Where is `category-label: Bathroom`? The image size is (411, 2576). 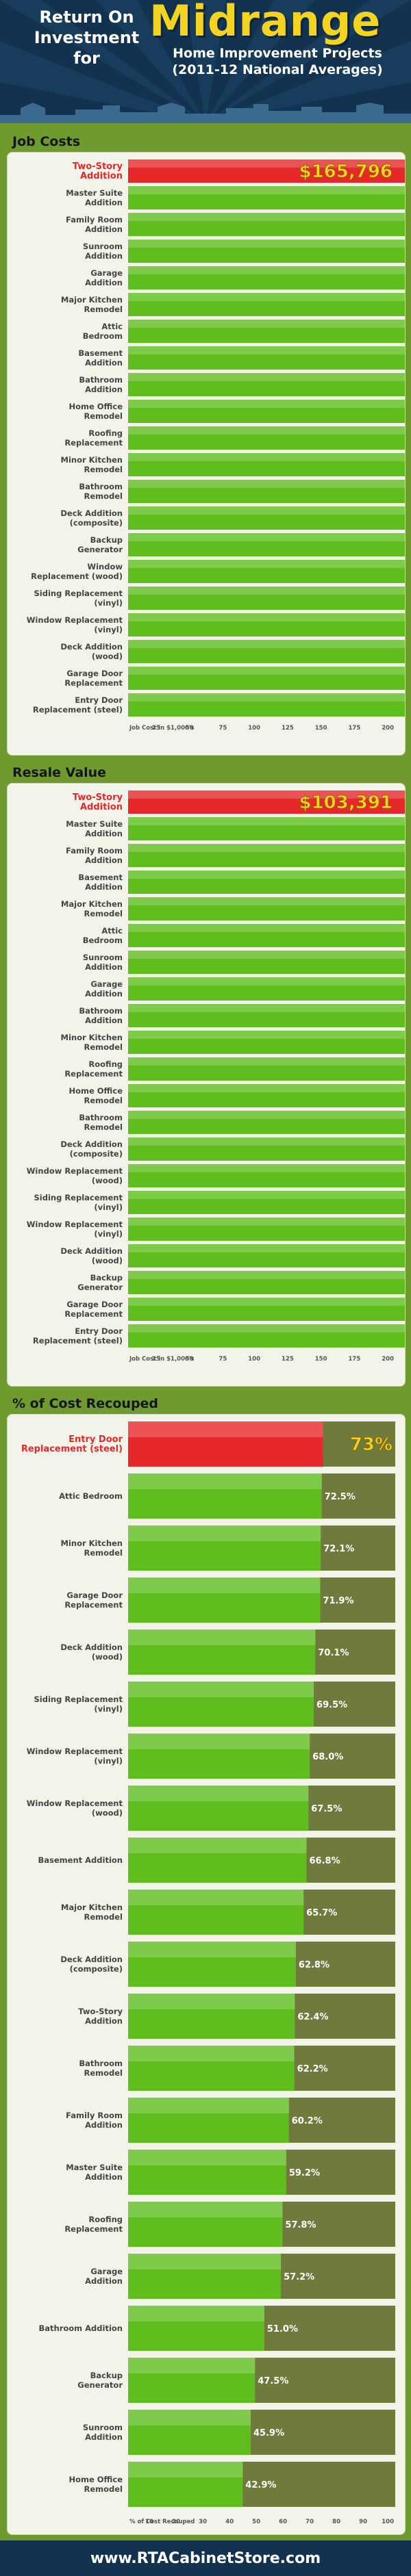
category-label: Bathroom is located at coordinates (101, 486).